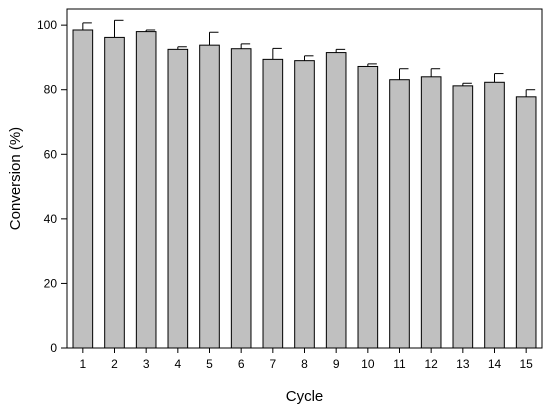  Describe the element at coordinates (51, 283) in the screenshot. I see `y-tick-label: 20` at that location.